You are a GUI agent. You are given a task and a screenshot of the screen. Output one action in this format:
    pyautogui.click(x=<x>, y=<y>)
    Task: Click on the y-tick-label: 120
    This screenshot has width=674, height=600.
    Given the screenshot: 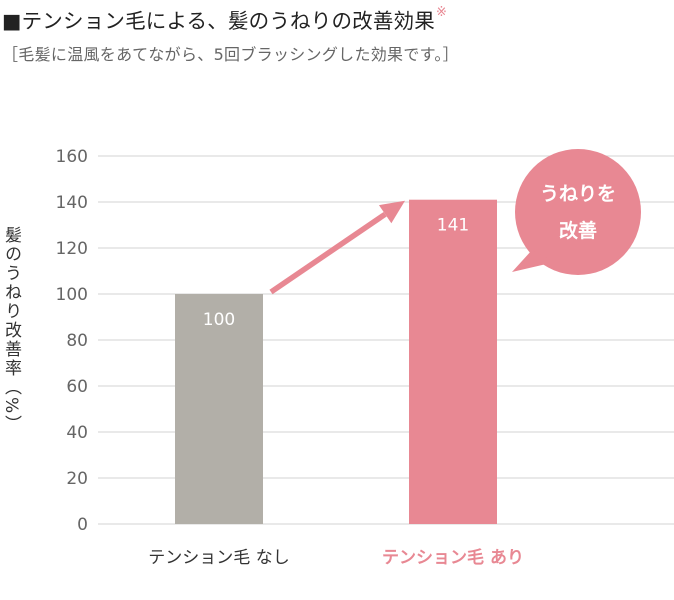 What is the action you would take?
    pyautogui.click(x=72, y=249)
    